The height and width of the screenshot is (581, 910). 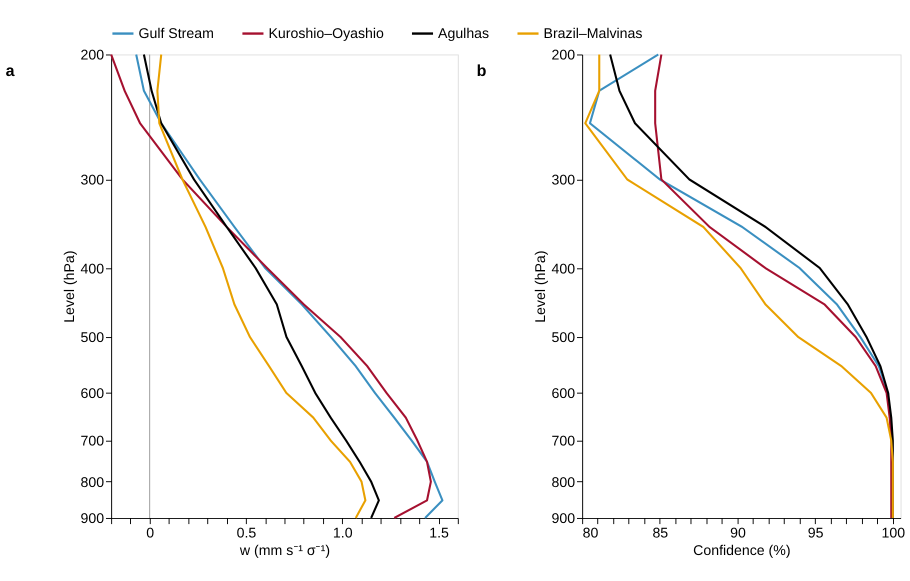 What do you see at coordinates (893, 532) in the screenshot?
I see `x-tick-label: 100` at bounding box center [893, 532].